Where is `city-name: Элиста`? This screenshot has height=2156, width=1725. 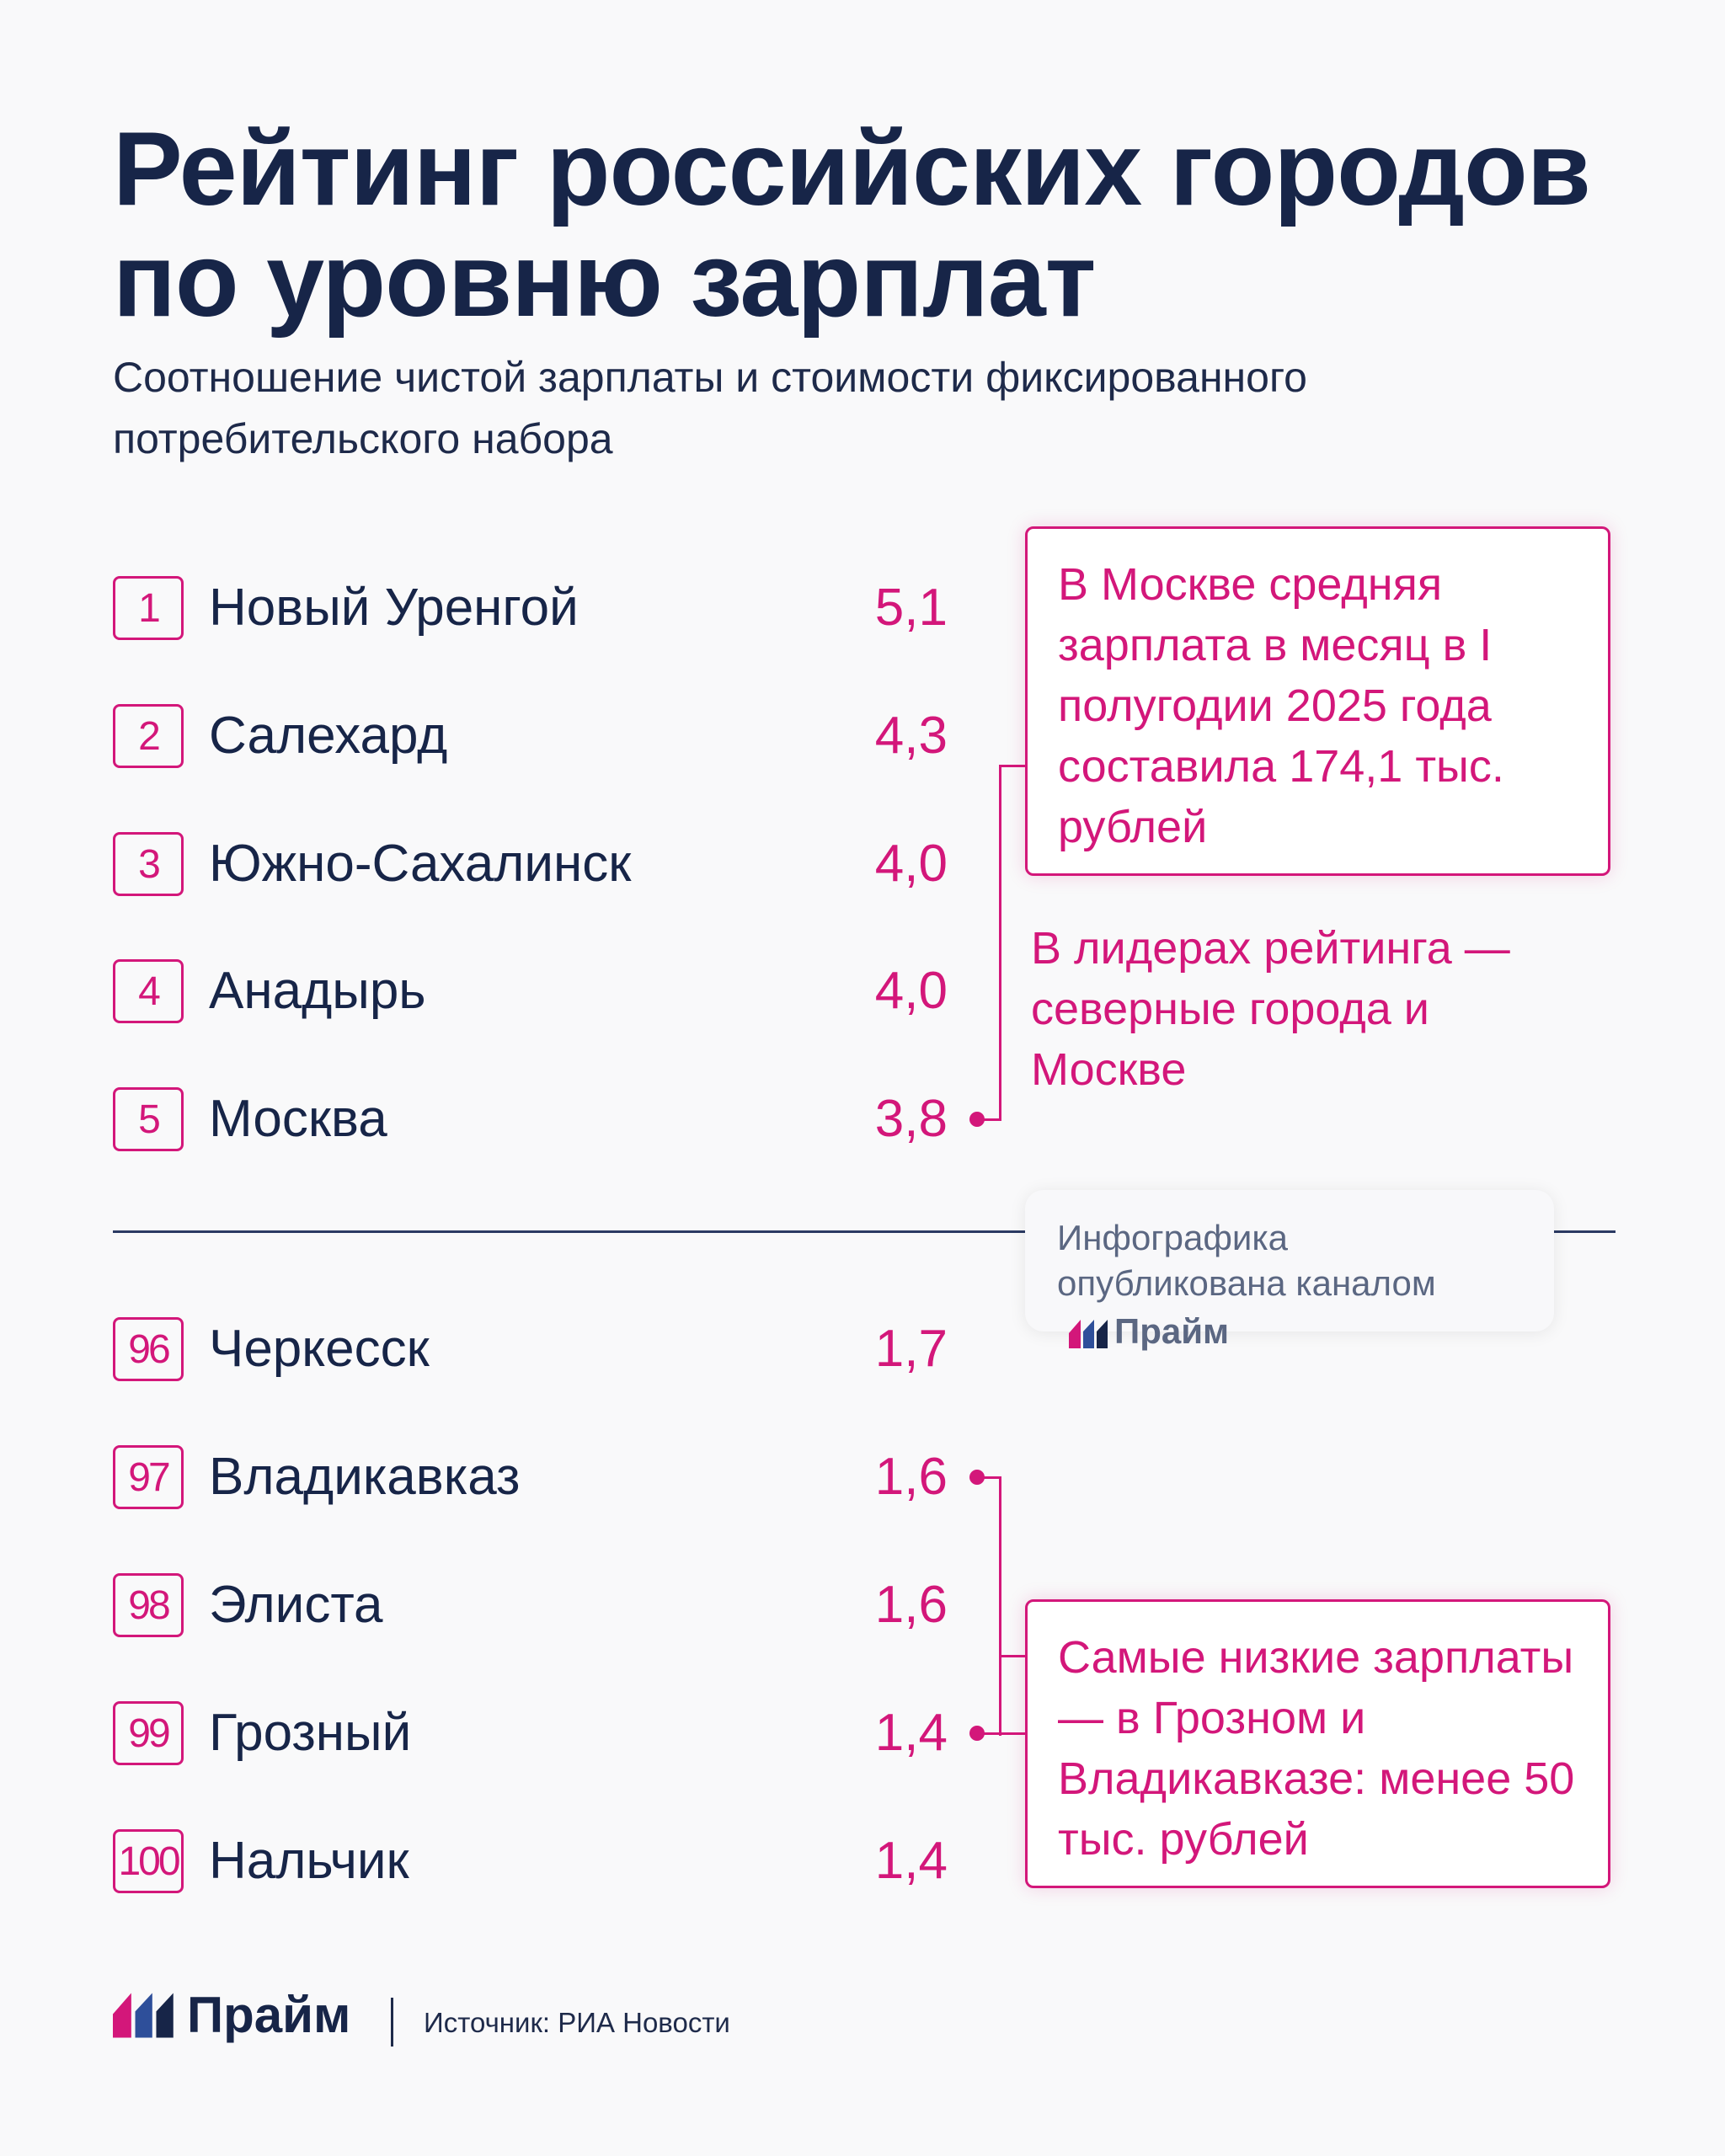
city-name: Элиста is located at coordinates (296, 1605).